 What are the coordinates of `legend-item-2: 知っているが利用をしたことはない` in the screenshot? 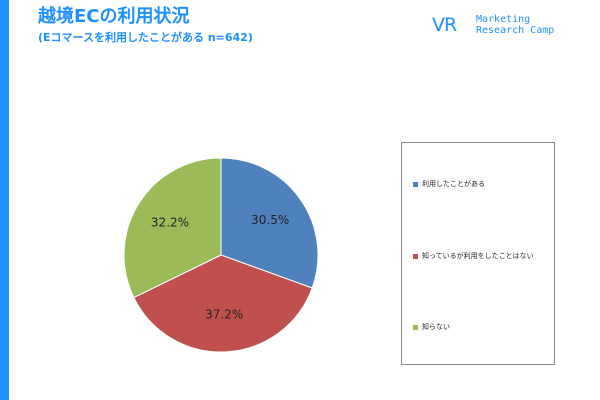 It's located at (473, 256).